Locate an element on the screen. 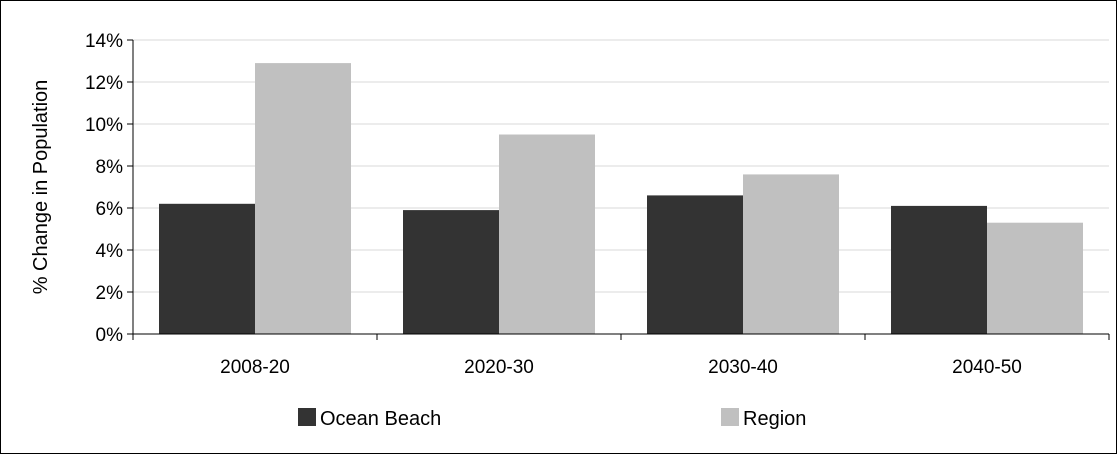 The width and height of the screenshot is (1117, 455). y-tick-label: 14% is located at coordinates (104, 41).